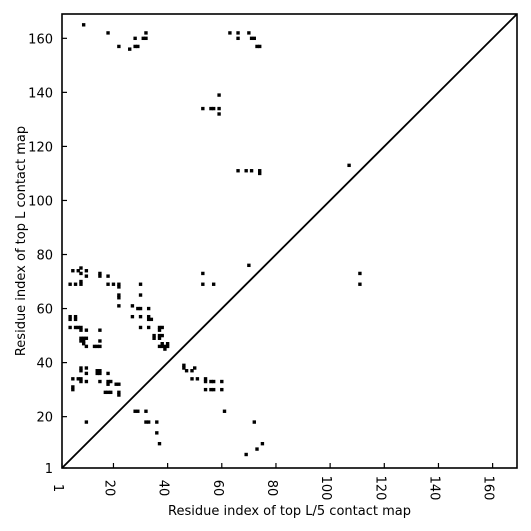  Describe the element at coordinates (44, 418) in the screenshot. I see `y-tick-label: 20` at that location.